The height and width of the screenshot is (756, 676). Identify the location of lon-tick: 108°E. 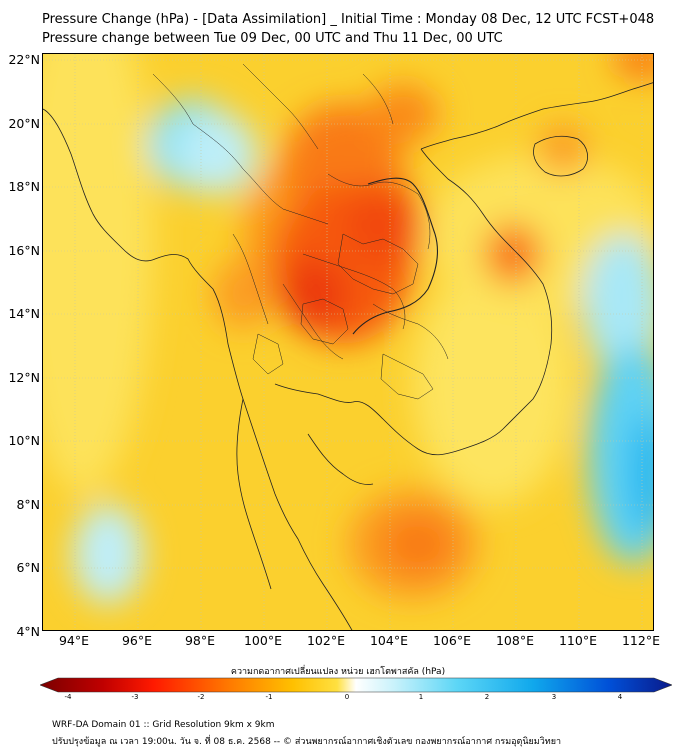
(514, 640).